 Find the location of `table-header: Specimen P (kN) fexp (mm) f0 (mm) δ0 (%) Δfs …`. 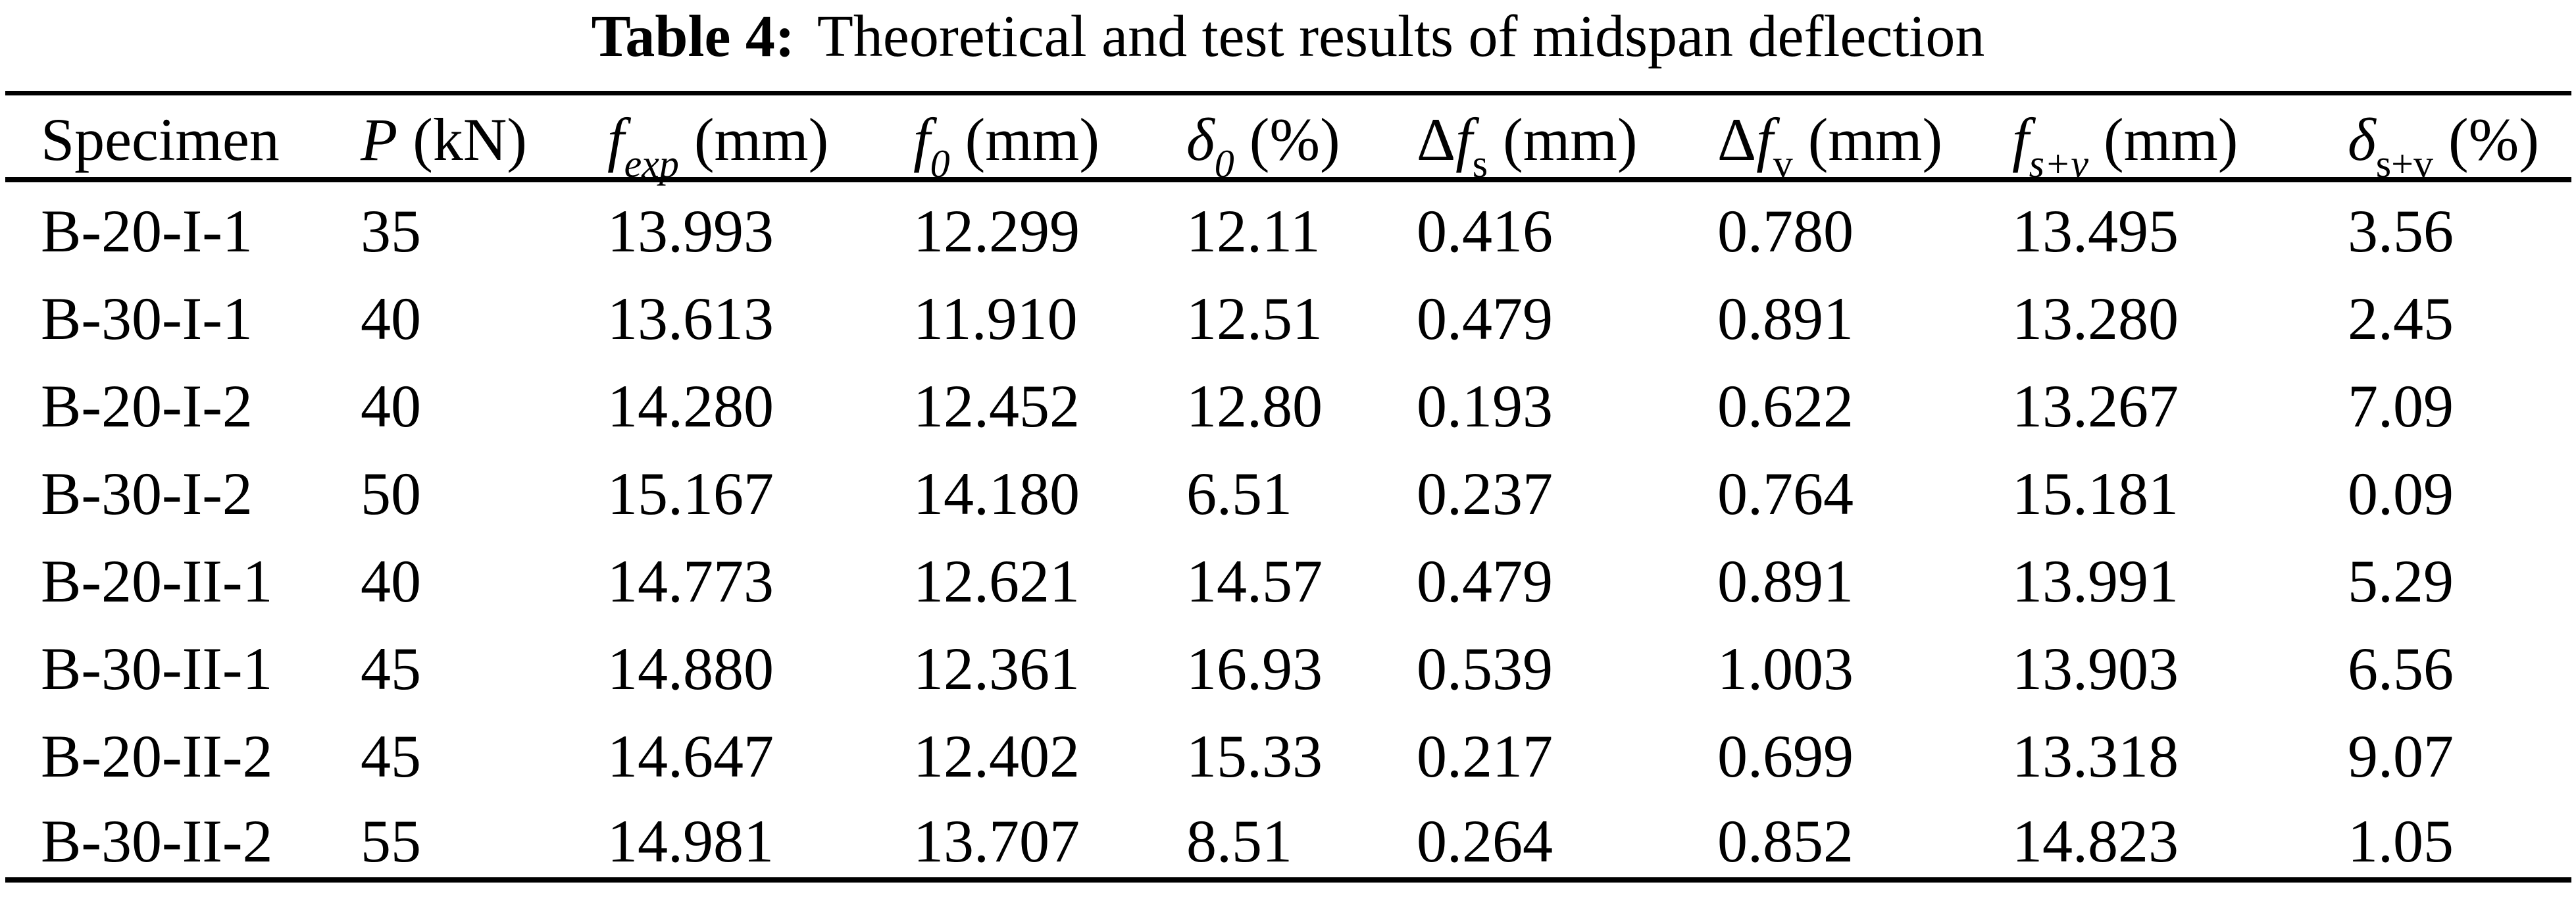

table-header: Specimen P (kN) fexp (mm) f0 (mm) δ0 (%) Δfs … is located at coordinates (1288, 139).